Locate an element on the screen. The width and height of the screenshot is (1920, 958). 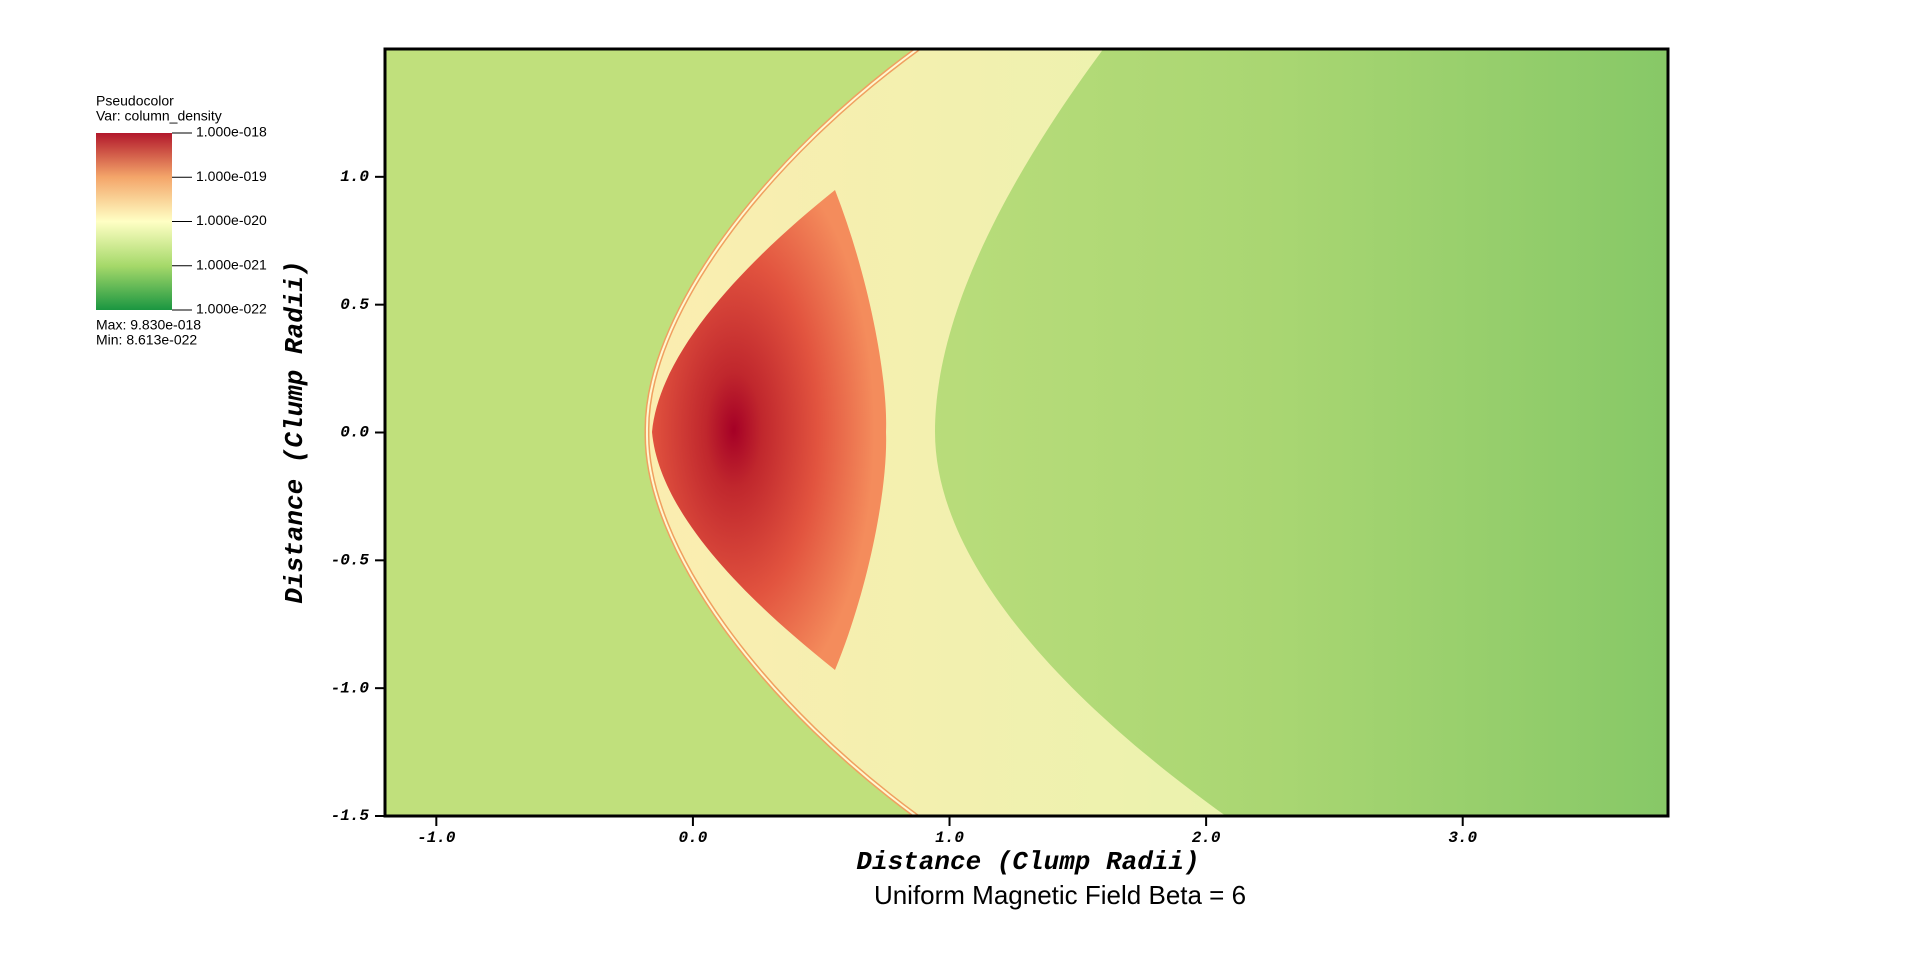
y-tick-label: -0.5 is located at coordinates (350, 561).